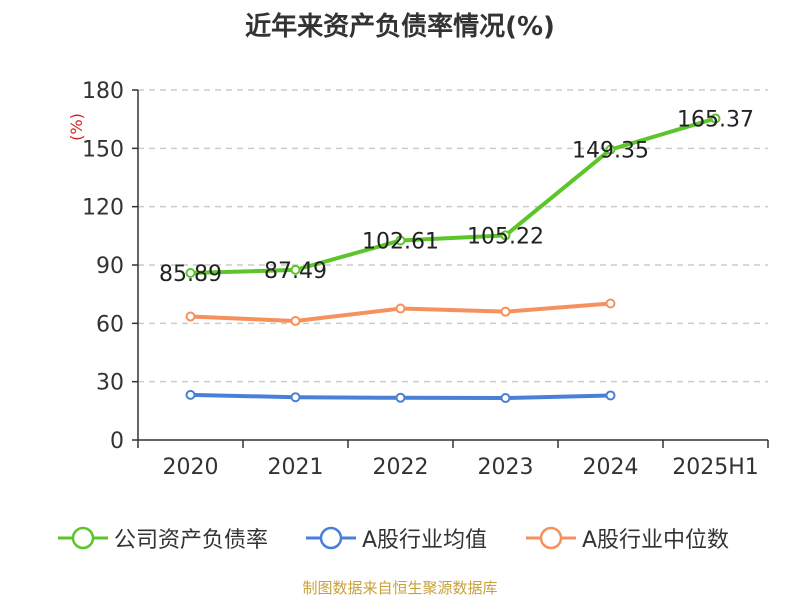  Describe the element at coordinates (506, 467) in the screenshot. I see `x-tick-label: 2023` at that location.